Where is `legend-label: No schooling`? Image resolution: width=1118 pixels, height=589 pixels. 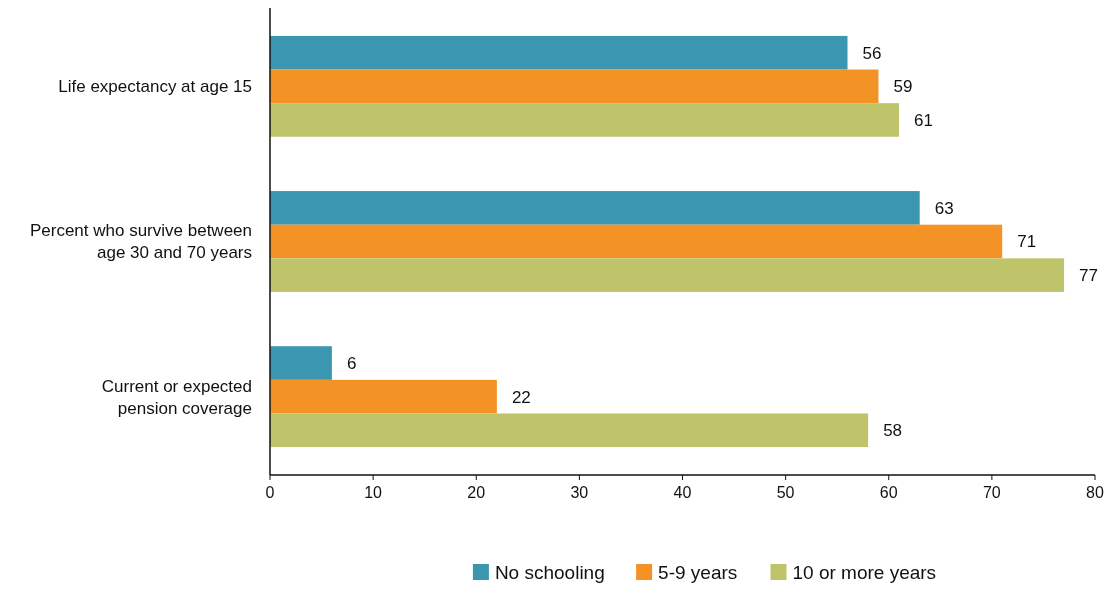 legend-label: No schooling is located at coordinates (549, 572).